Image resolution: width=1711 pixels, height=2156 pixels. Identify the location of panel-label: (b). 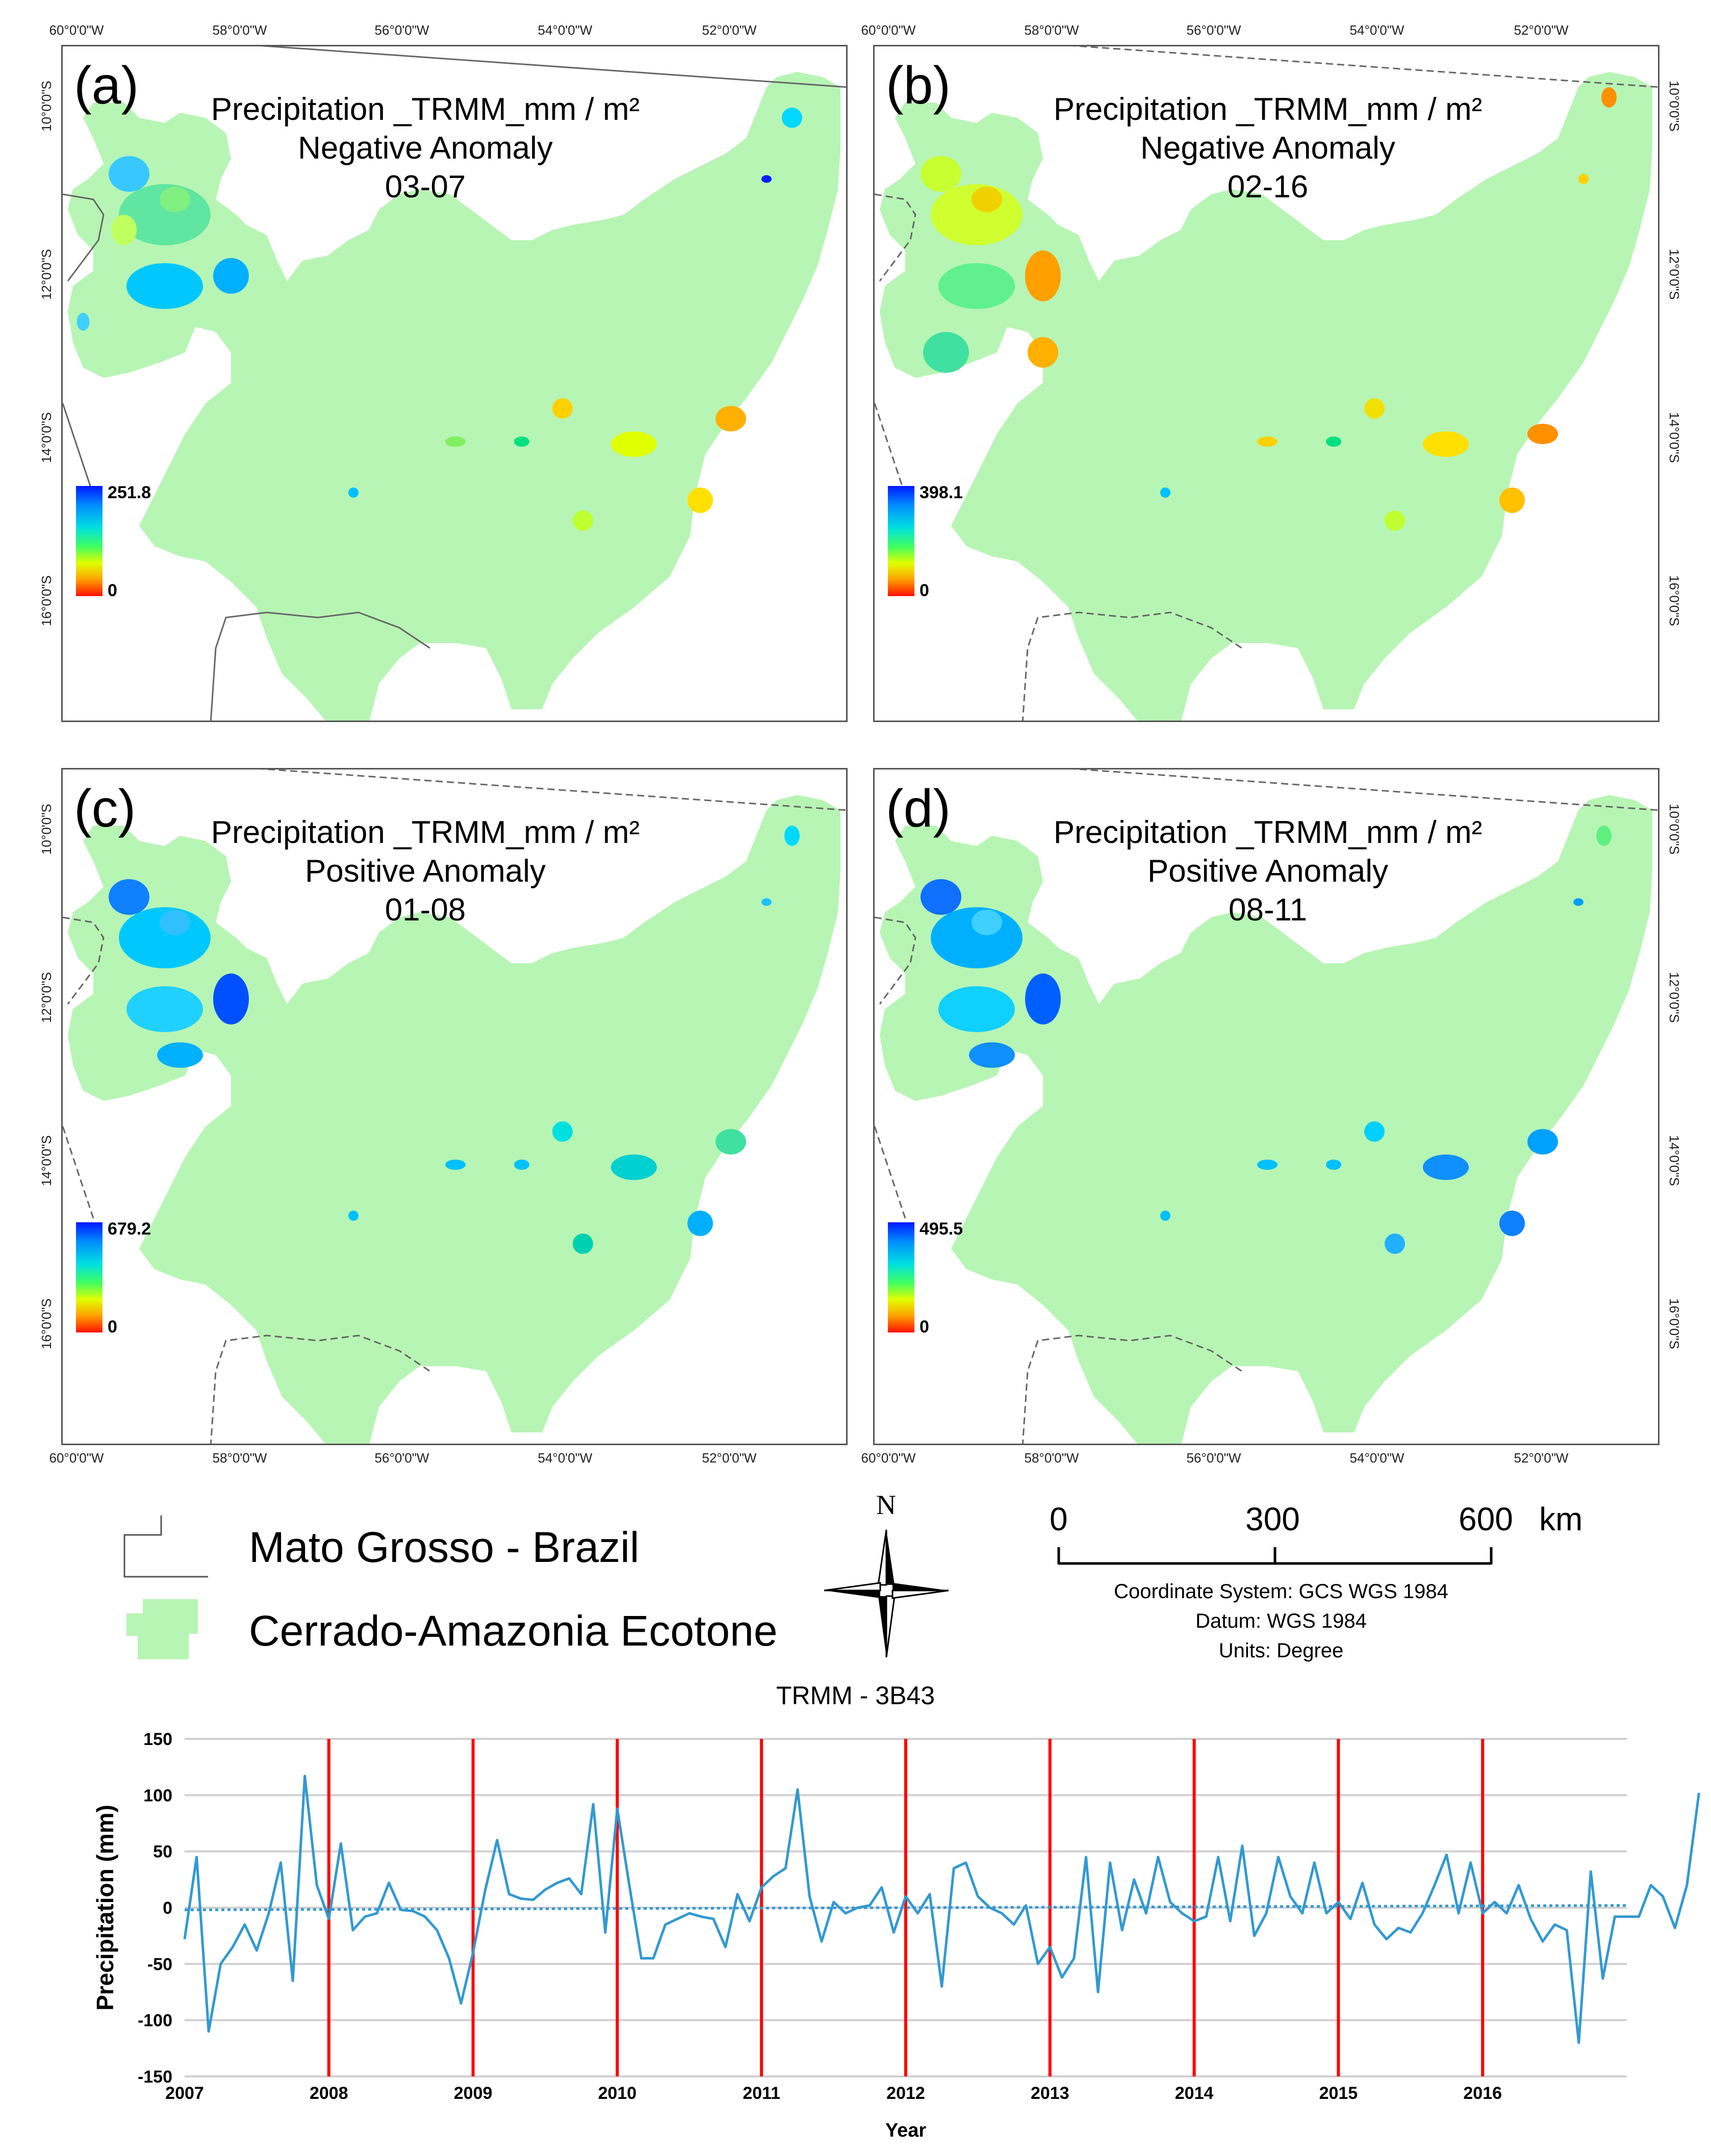
(918, 86).